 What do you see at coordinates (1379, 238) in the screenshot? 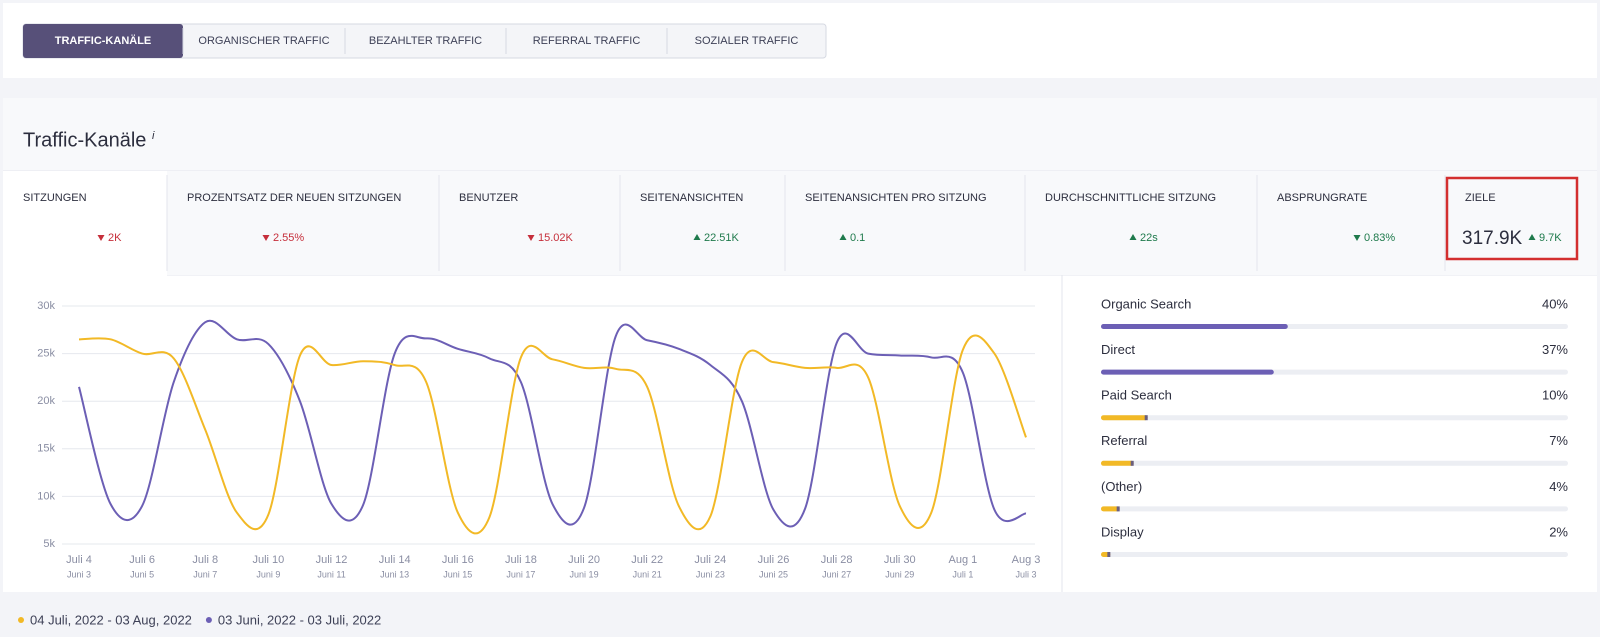
I see `metric-change: 0.83%` at bounding box center [1379, 238].